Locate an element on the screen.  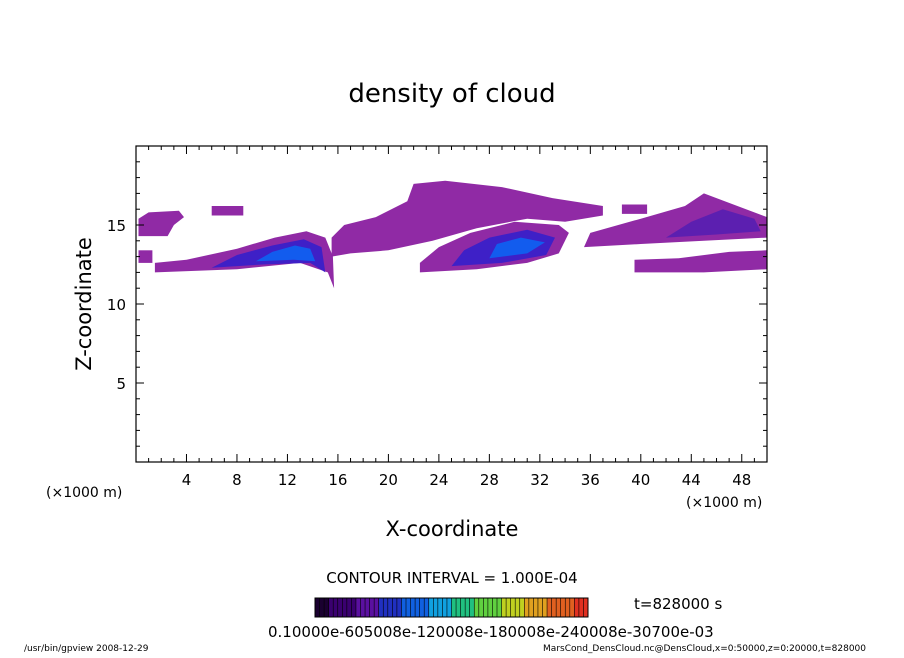
x-tick-label: 36 is located at coordinates (590, 480).